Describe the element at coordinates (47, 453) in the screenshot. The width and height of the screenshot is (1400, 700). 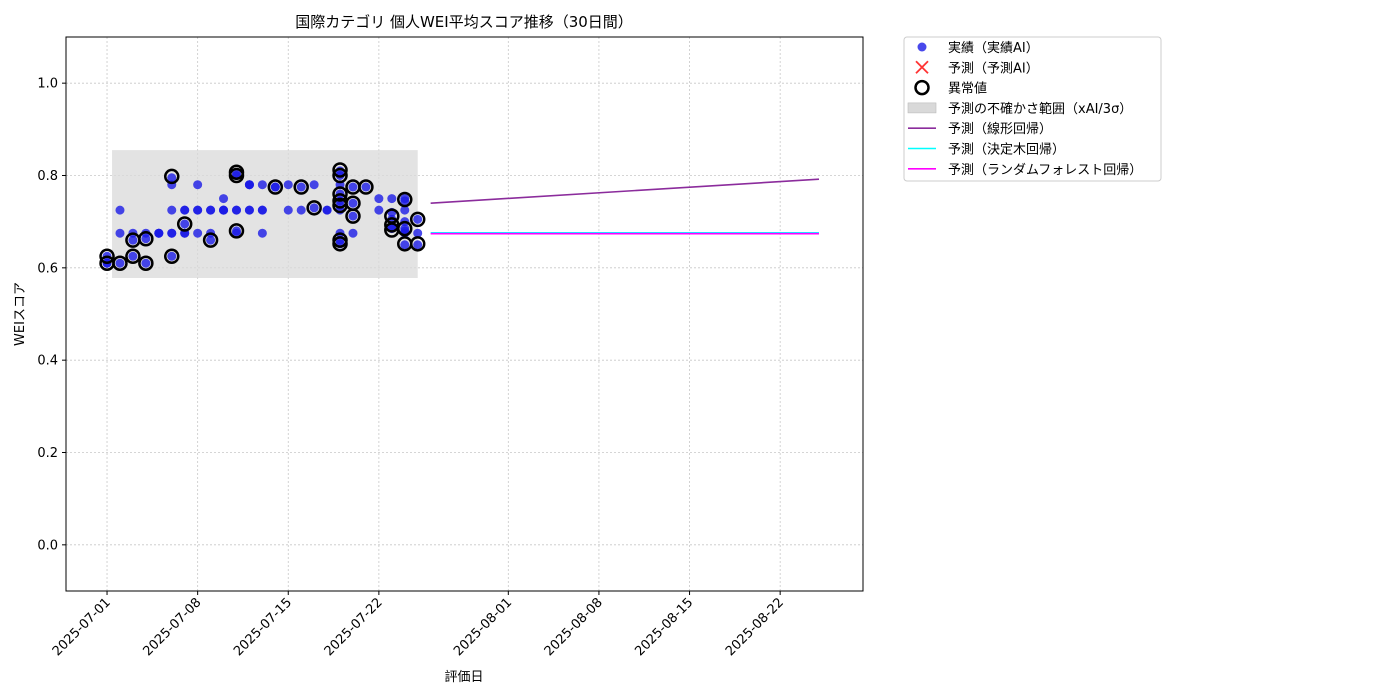
I see `y-tick-label: 0.2` at that location.